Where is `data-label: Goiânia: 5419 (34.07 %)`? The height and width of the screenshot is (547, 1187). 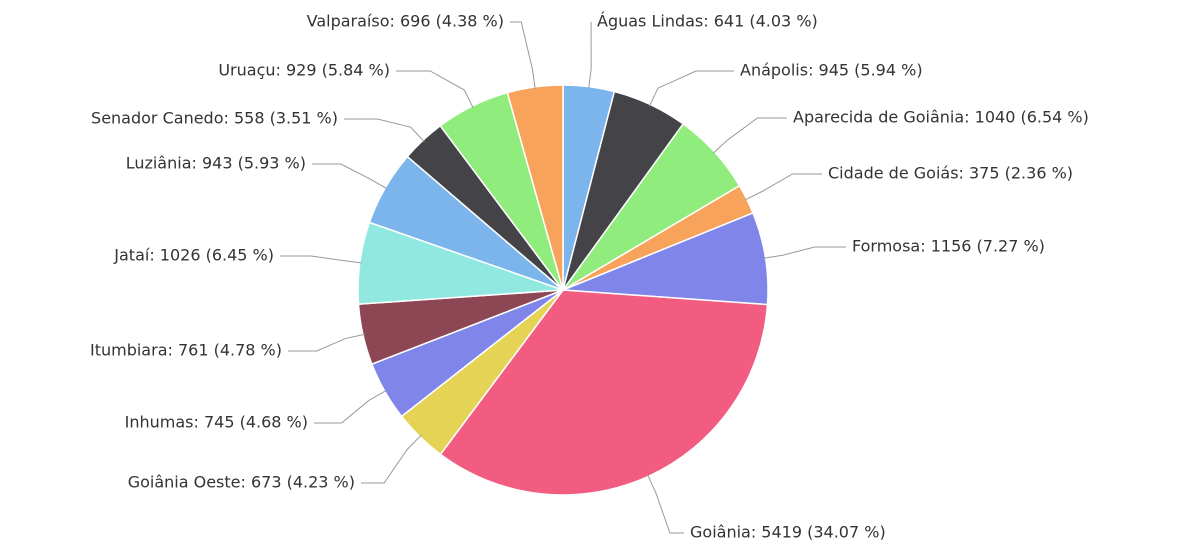 data-label: Goiânia: 5419 (34.07 %) is located at coordinates (788, 532).